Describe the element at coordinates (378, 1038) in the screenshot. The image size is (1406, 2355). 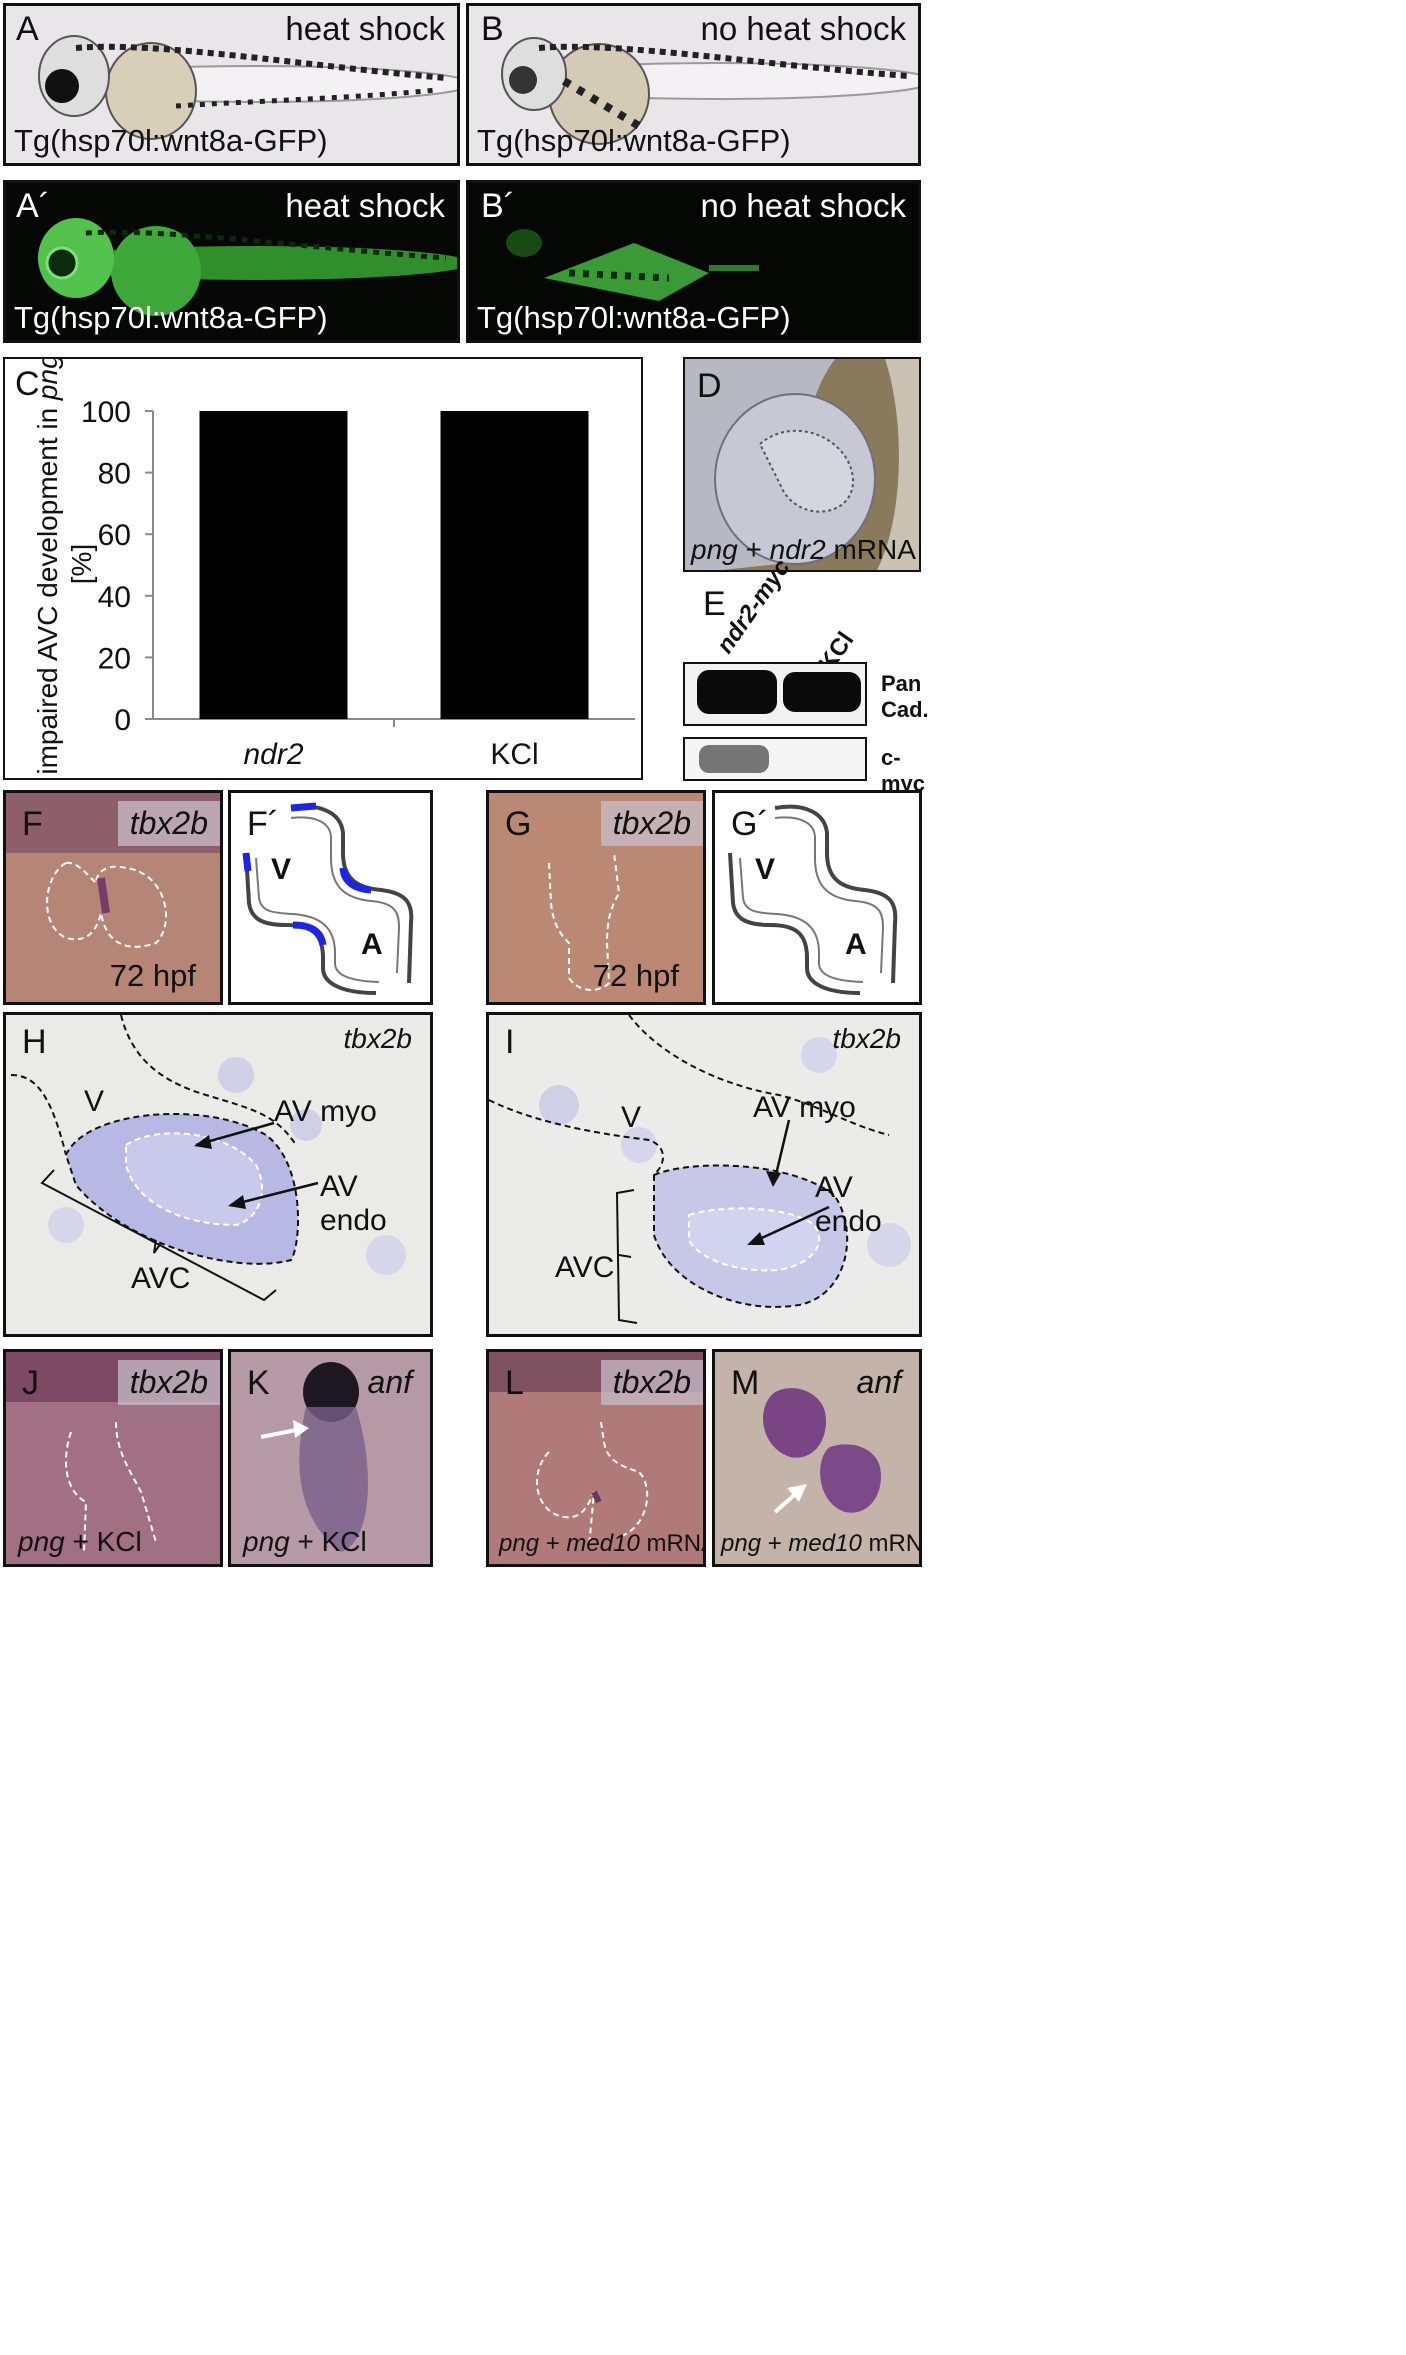
I see `panel-h-probe: tbx2b` at that location.